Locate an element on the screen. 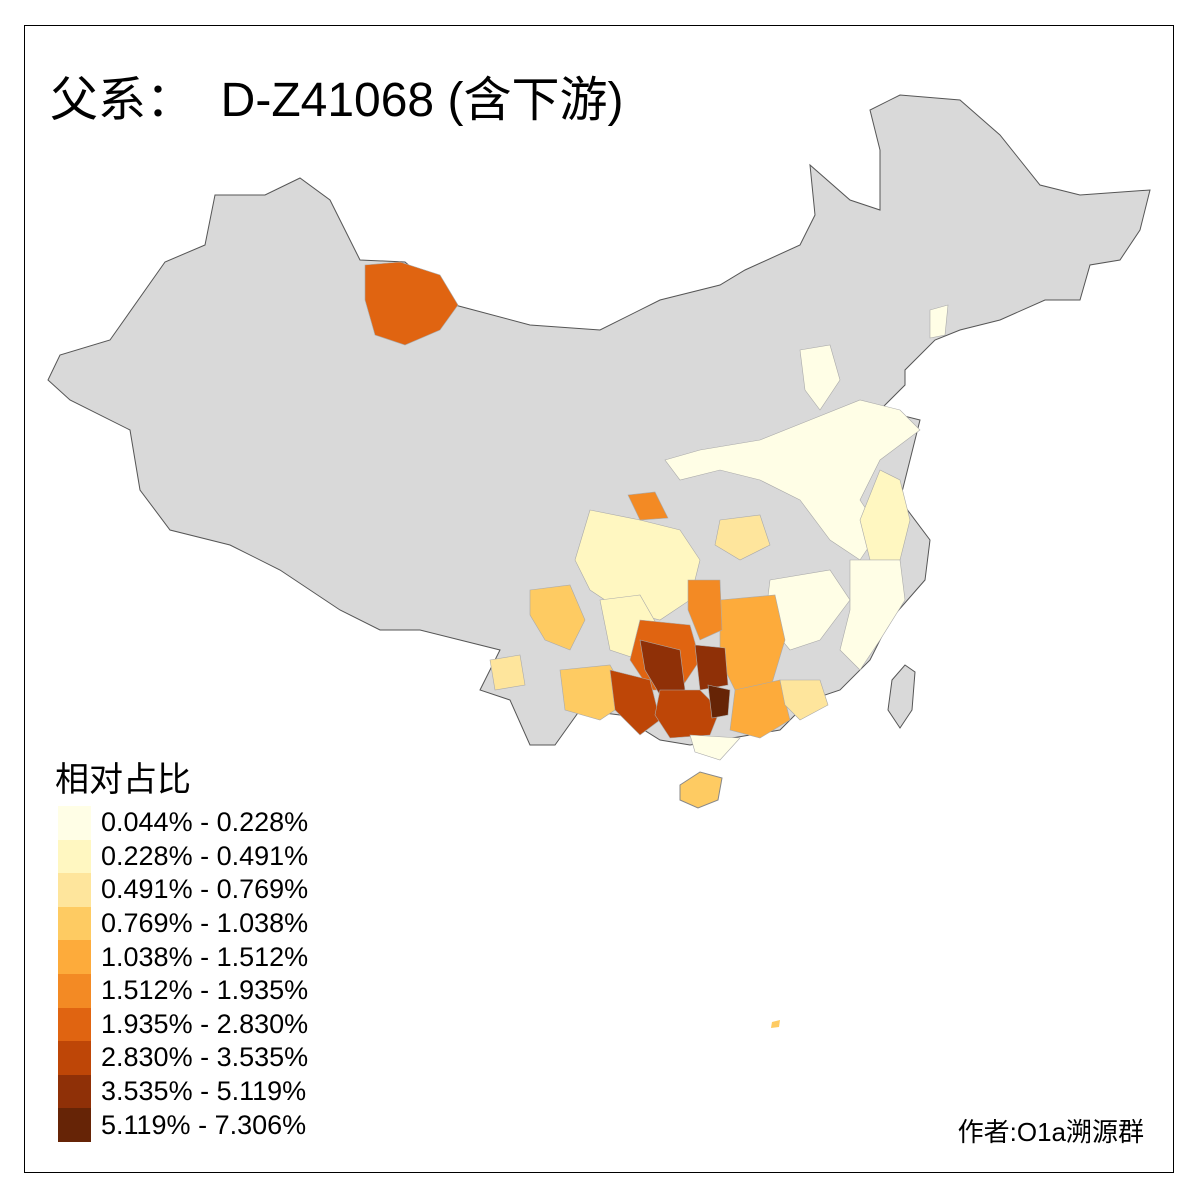 This screenshot has width=1200, height=1200. legend-label: 0.769% - 1.038% is located at coordinates (205, 923).